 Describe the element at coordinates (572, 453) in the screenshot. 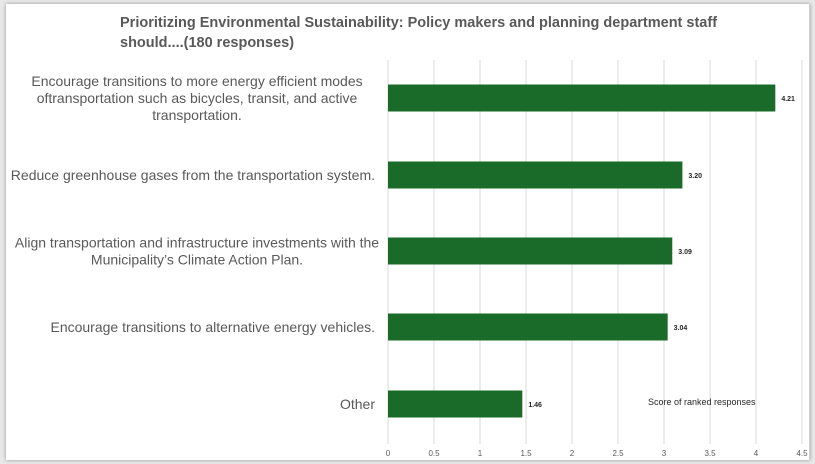

I see `x-tick-label: 2` at that location.